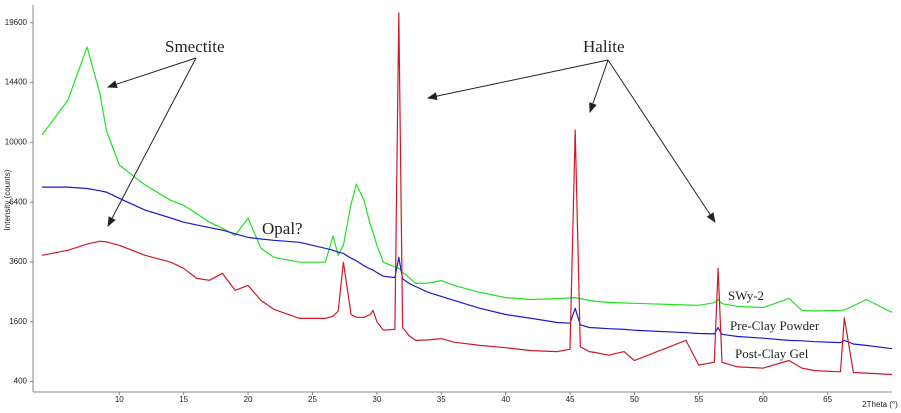 The width and height of the screenshot is (901, 413). I want to click on x-axis-label: 2Theta (°), so click(880, 404).